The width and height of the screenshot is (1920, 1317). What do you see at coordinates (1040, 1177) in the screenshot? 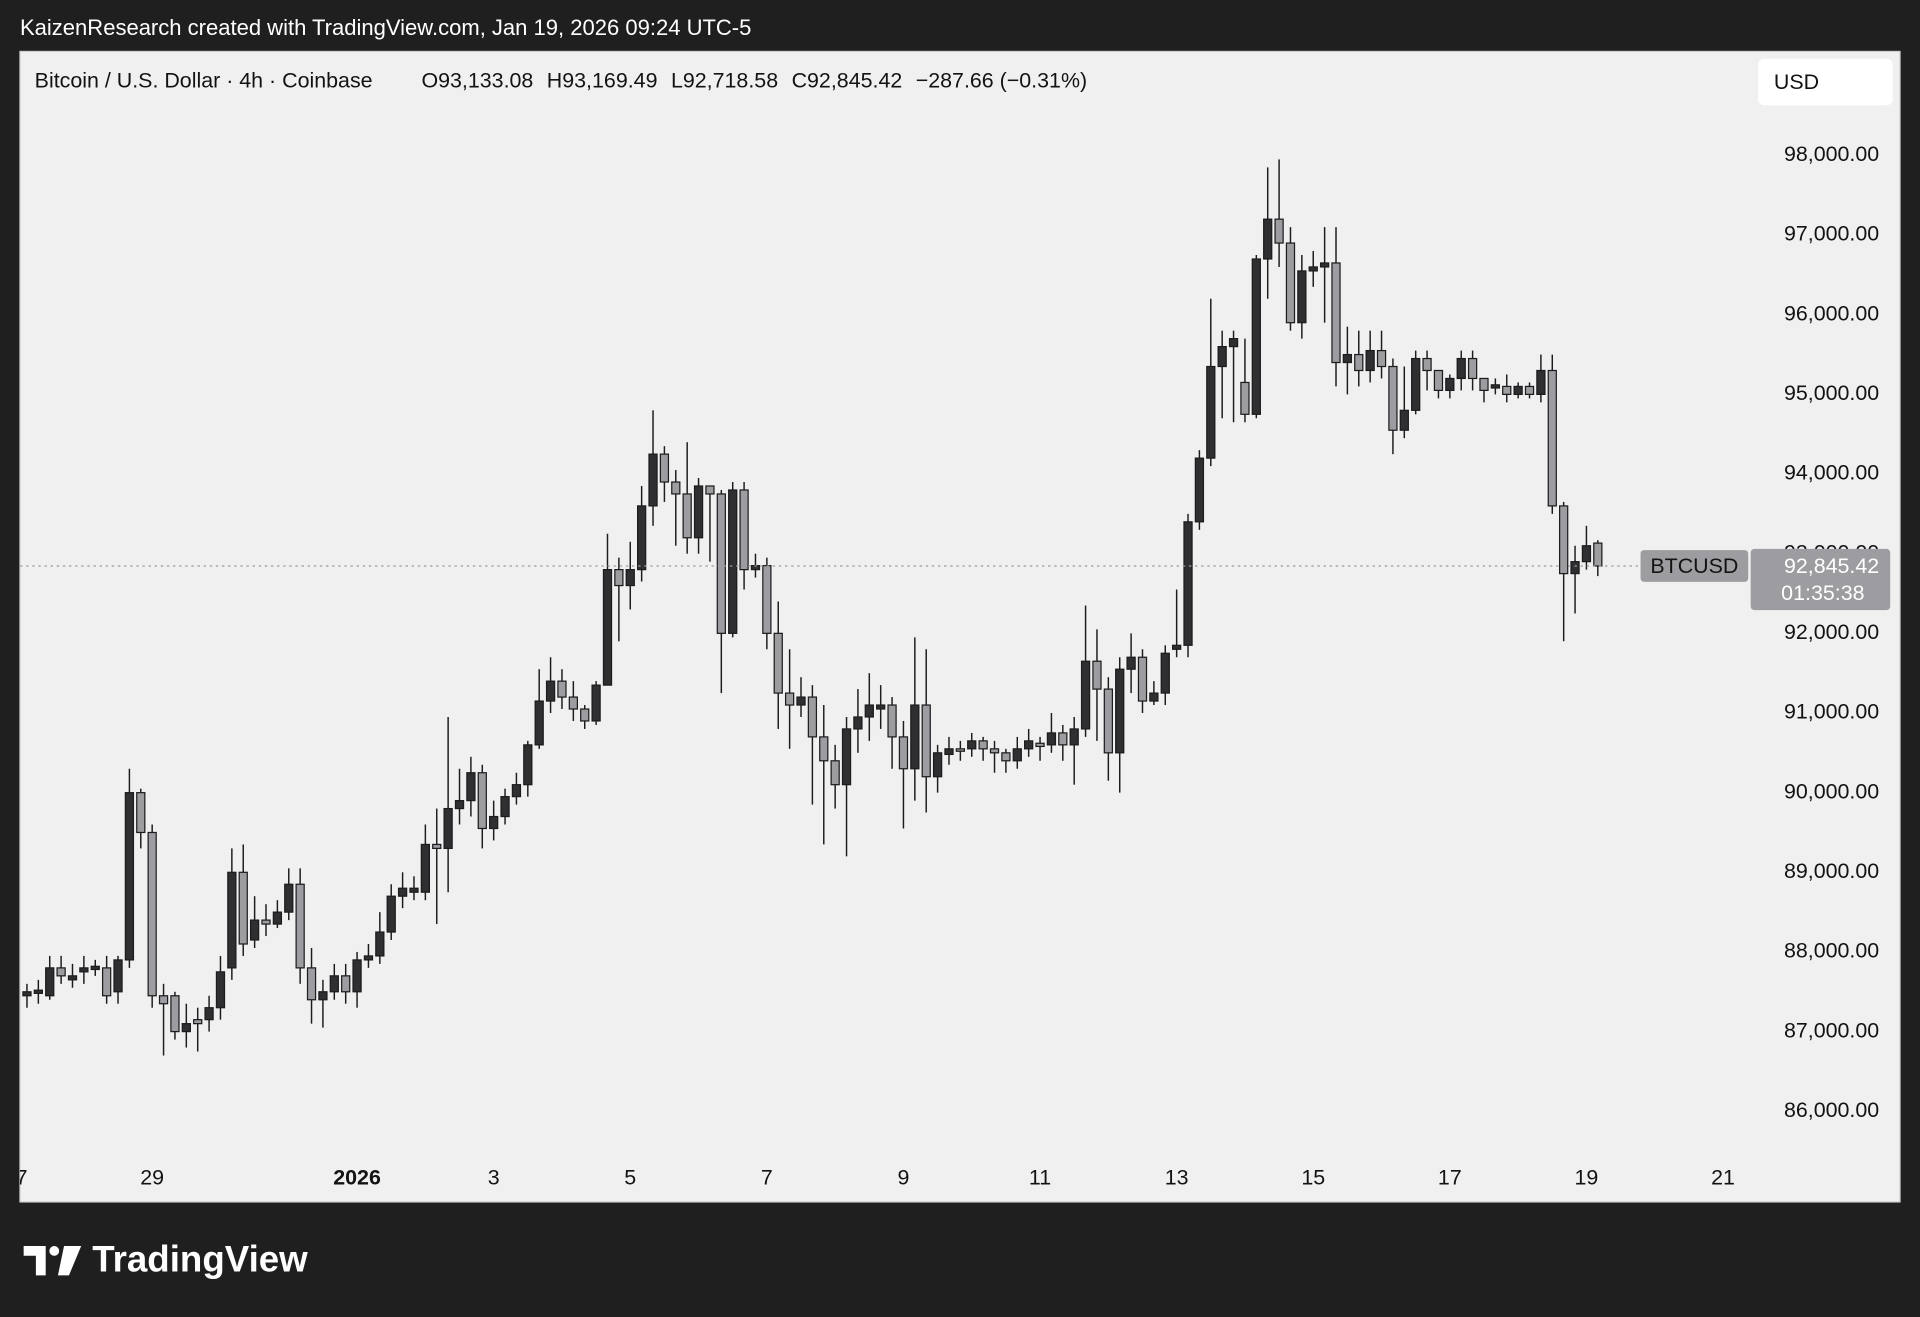
I see `x-tick-label: 11` at bounding box center [1040, 1177].